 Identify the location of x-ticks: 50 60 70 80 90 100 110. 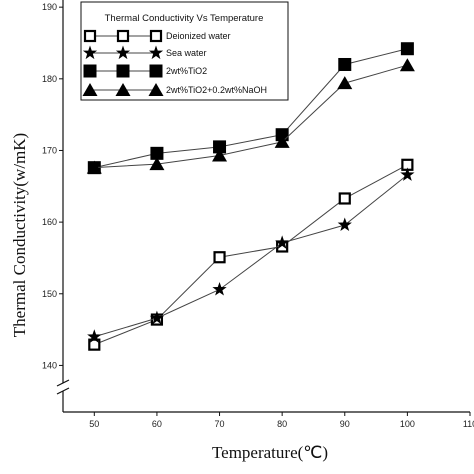
(281, 420).